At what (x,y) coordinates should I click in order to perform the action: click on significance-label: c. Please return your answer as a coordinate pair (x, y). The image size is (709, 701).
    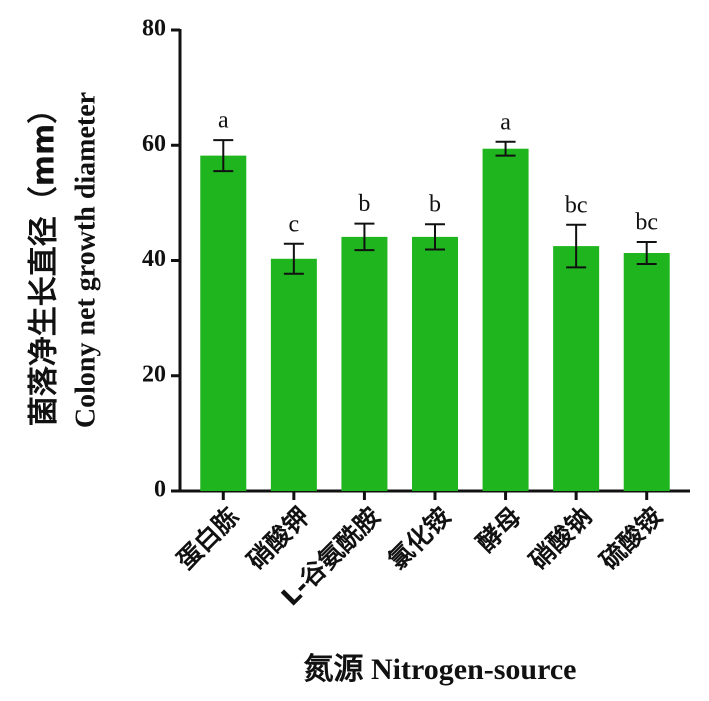
    Looking at the image, I should click on (294, 224).